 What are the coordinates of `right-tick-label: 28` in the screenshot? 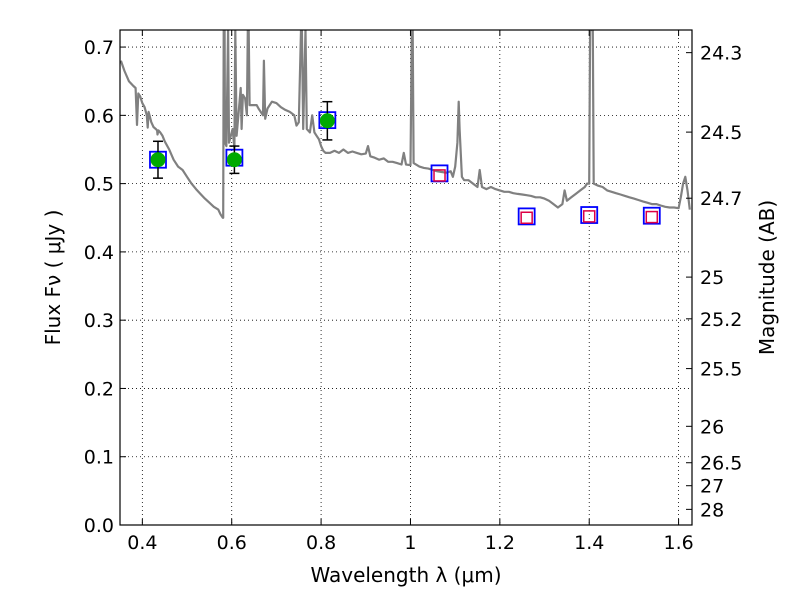 It's located at (712, 510).